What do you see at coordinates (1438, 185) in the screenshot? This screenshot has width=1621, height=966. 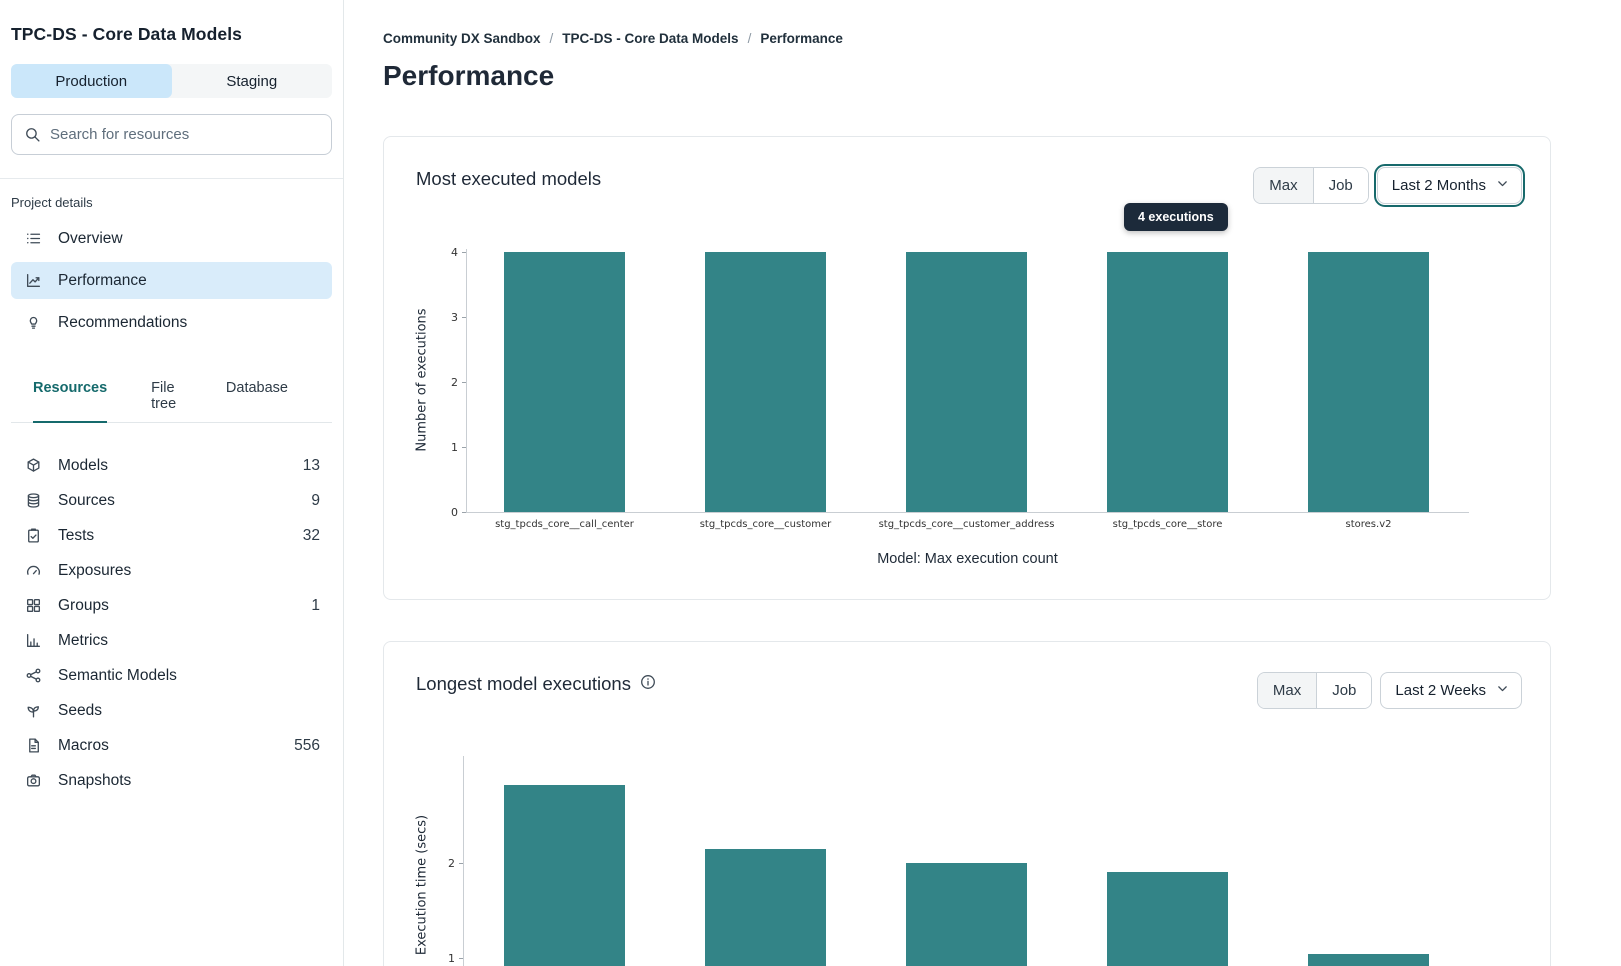 I see `date-range-value: Last 2 Months` at bounding box center [1438, 185].